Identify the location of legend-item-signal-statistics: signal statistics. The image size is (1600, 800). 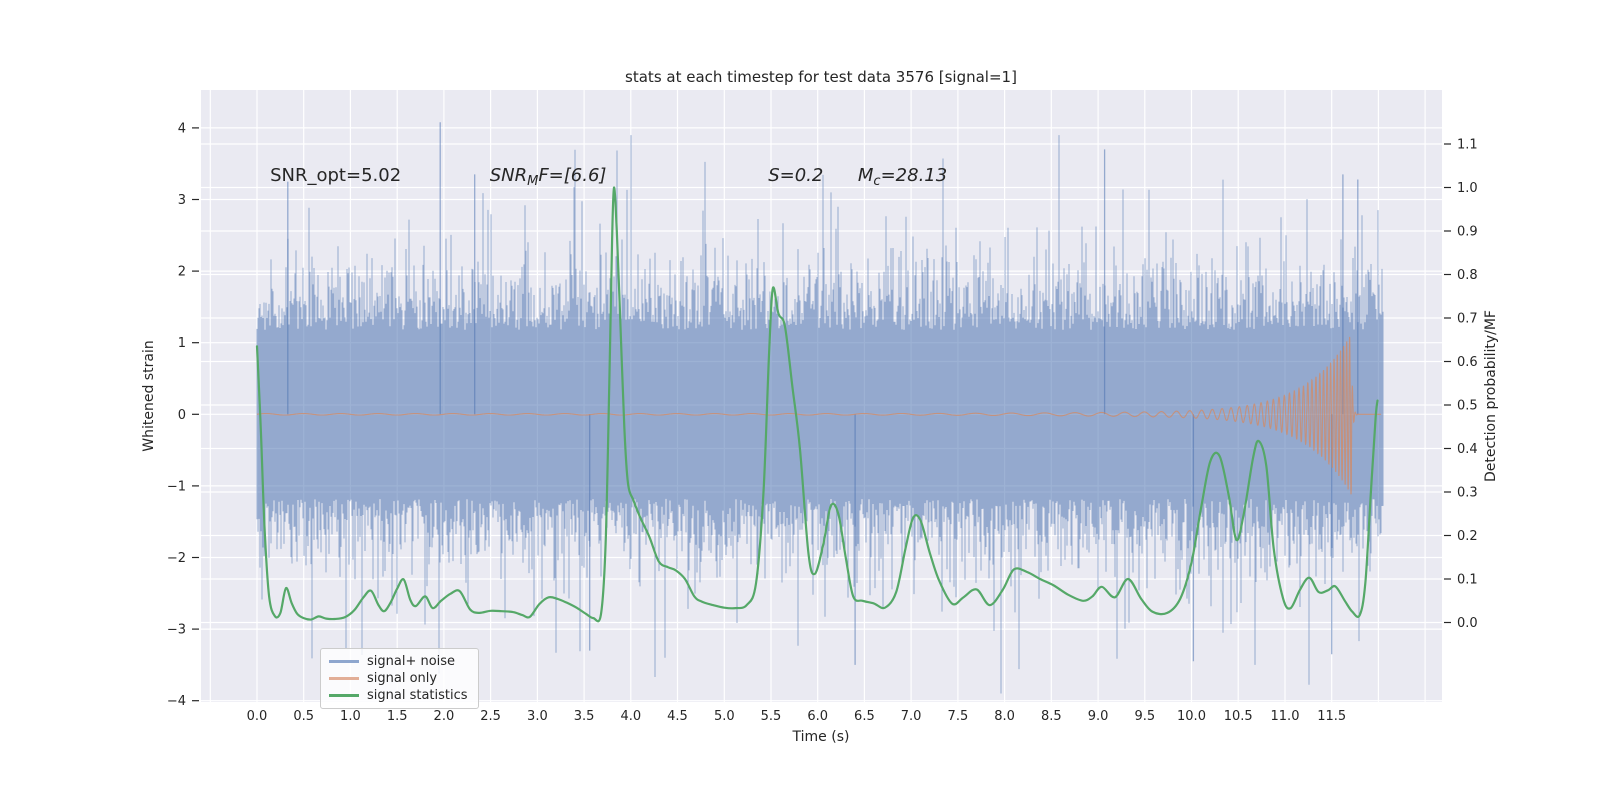
(398, 695).